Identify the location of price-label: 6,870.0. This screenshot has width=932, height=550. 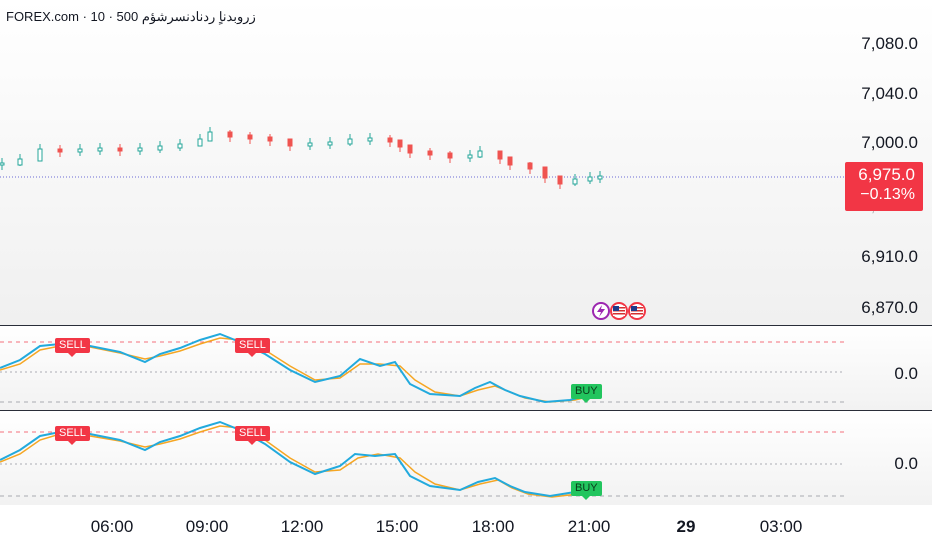
(889, 307).